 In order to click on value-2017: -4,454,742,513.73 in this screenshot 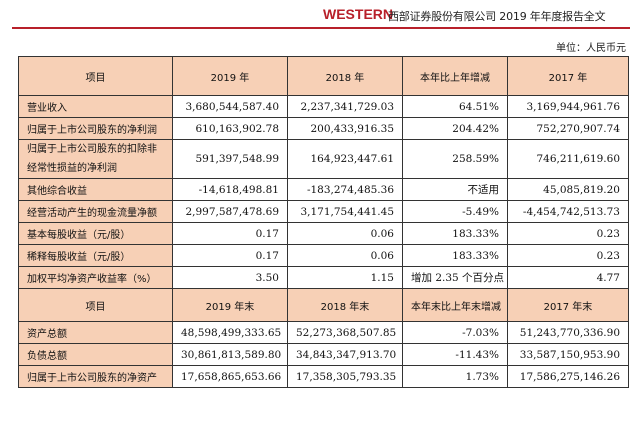, I will do `click(568, 211)`.